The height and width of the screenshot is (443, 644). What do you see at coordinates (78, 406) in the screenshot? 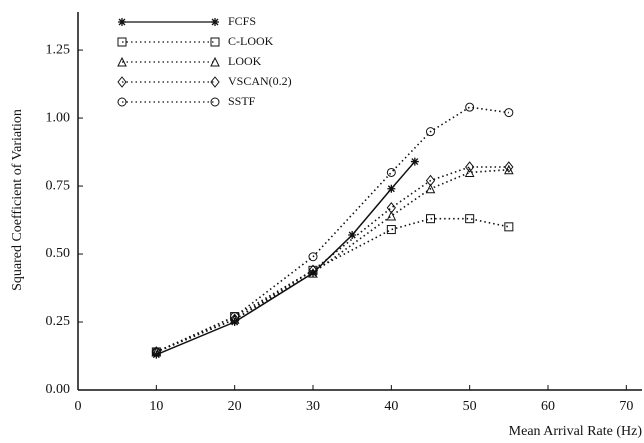
I see `x-tick-label: 0` at bounding box center [78, 406].